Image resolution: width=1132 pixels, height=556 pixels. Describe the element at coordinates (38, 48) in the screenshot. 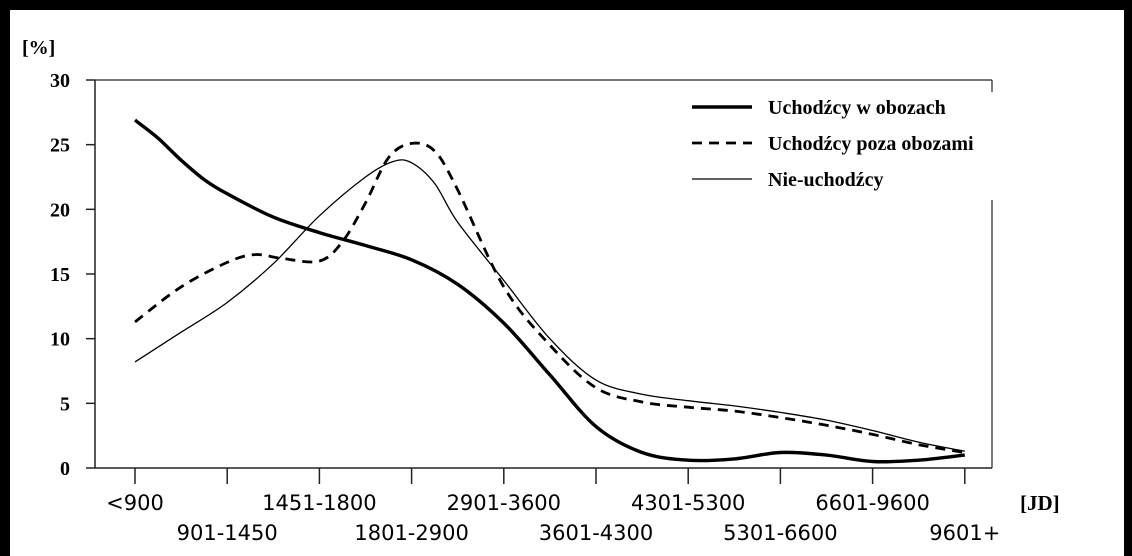

I see `y-axis-label: [%]` at that location.